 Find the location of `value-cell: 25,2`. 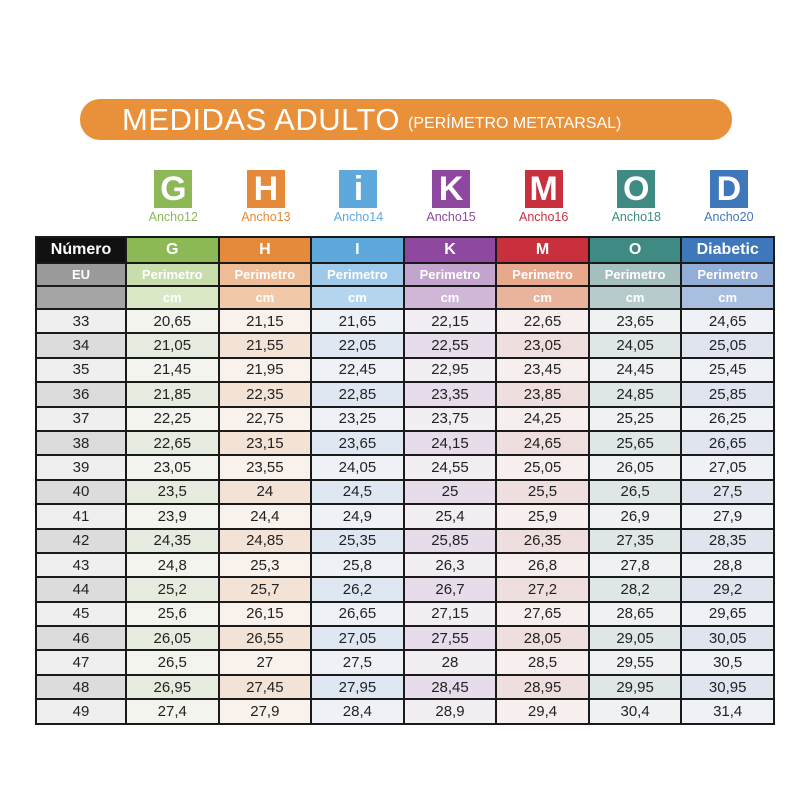

value-cell: 25,2 is located at coordinates (172, 589).